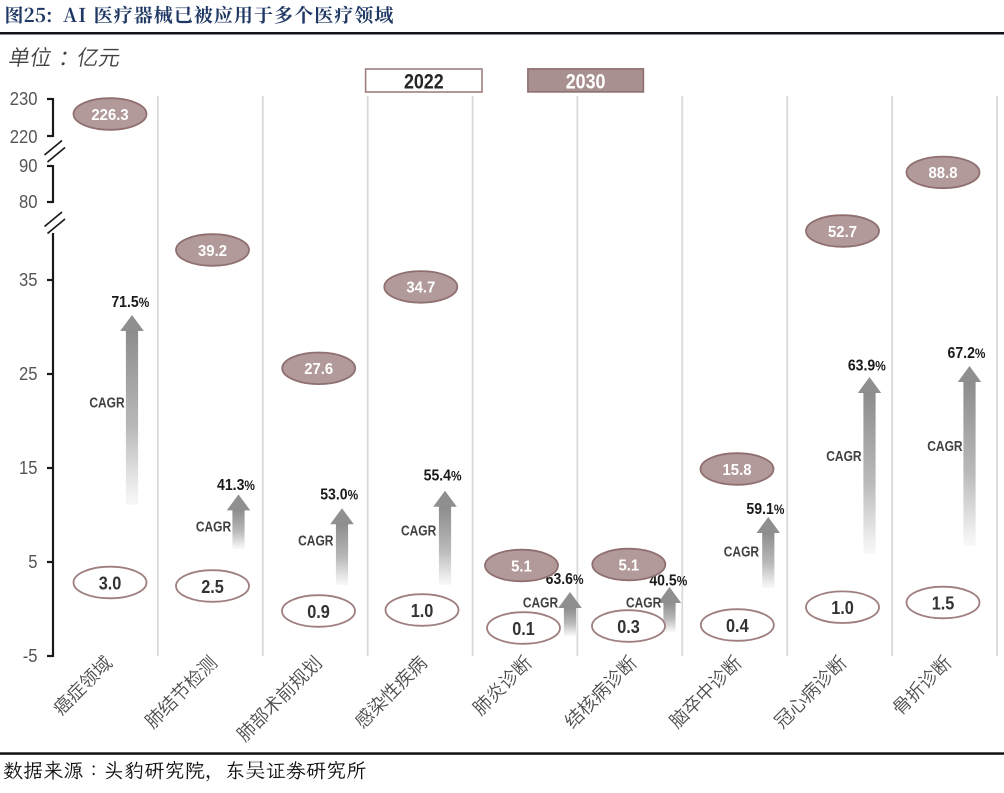 The width and height of the screenshot is (1004, 793). I want to click on svg-text: 0.3, so click(628, 626).